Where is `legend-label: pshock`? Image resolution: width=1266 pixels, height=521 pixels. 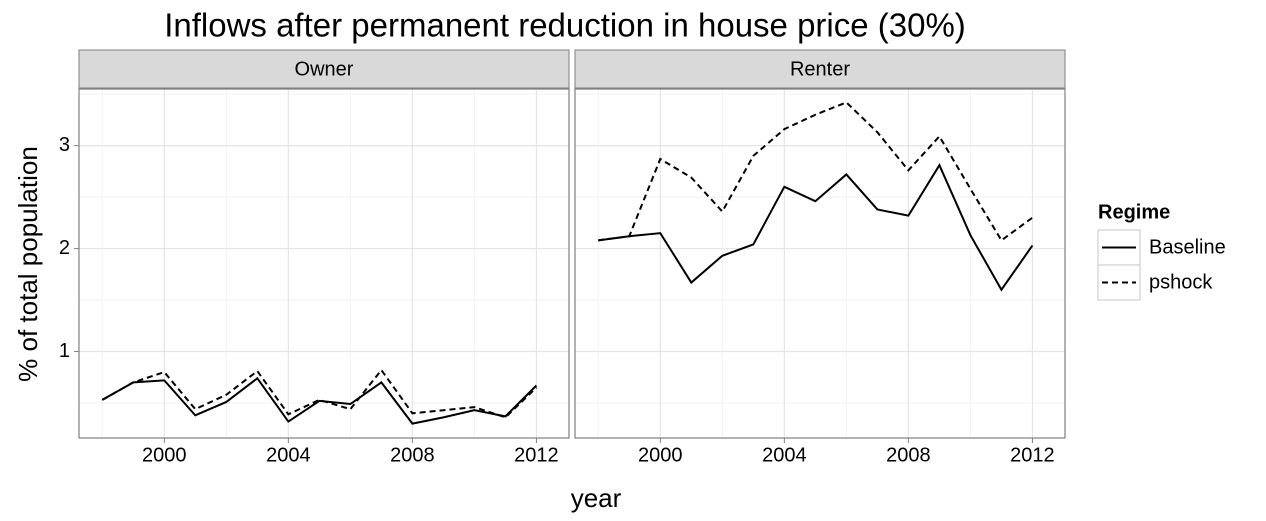 legend-label: pshock is located at coordinates (1181, 282).